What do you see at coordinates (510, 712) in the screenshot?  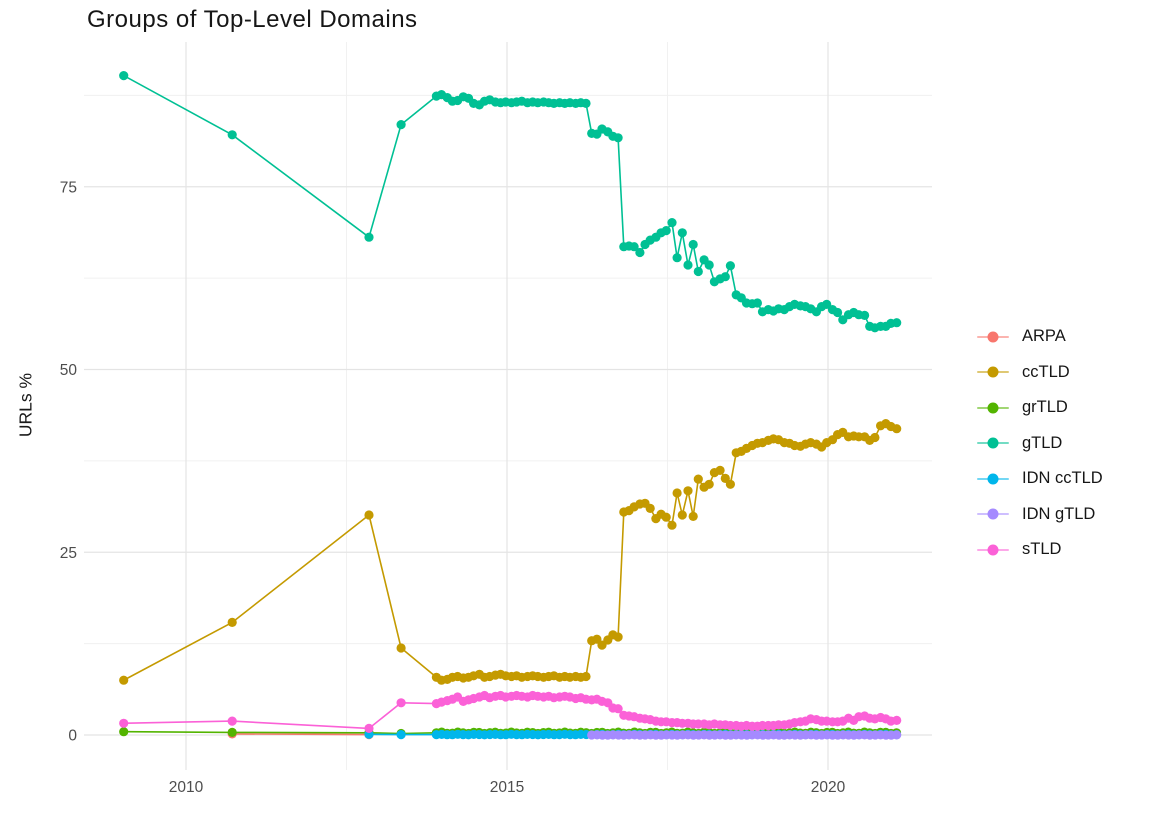 I see `series-sTLD` at bounding box center [510, 712].